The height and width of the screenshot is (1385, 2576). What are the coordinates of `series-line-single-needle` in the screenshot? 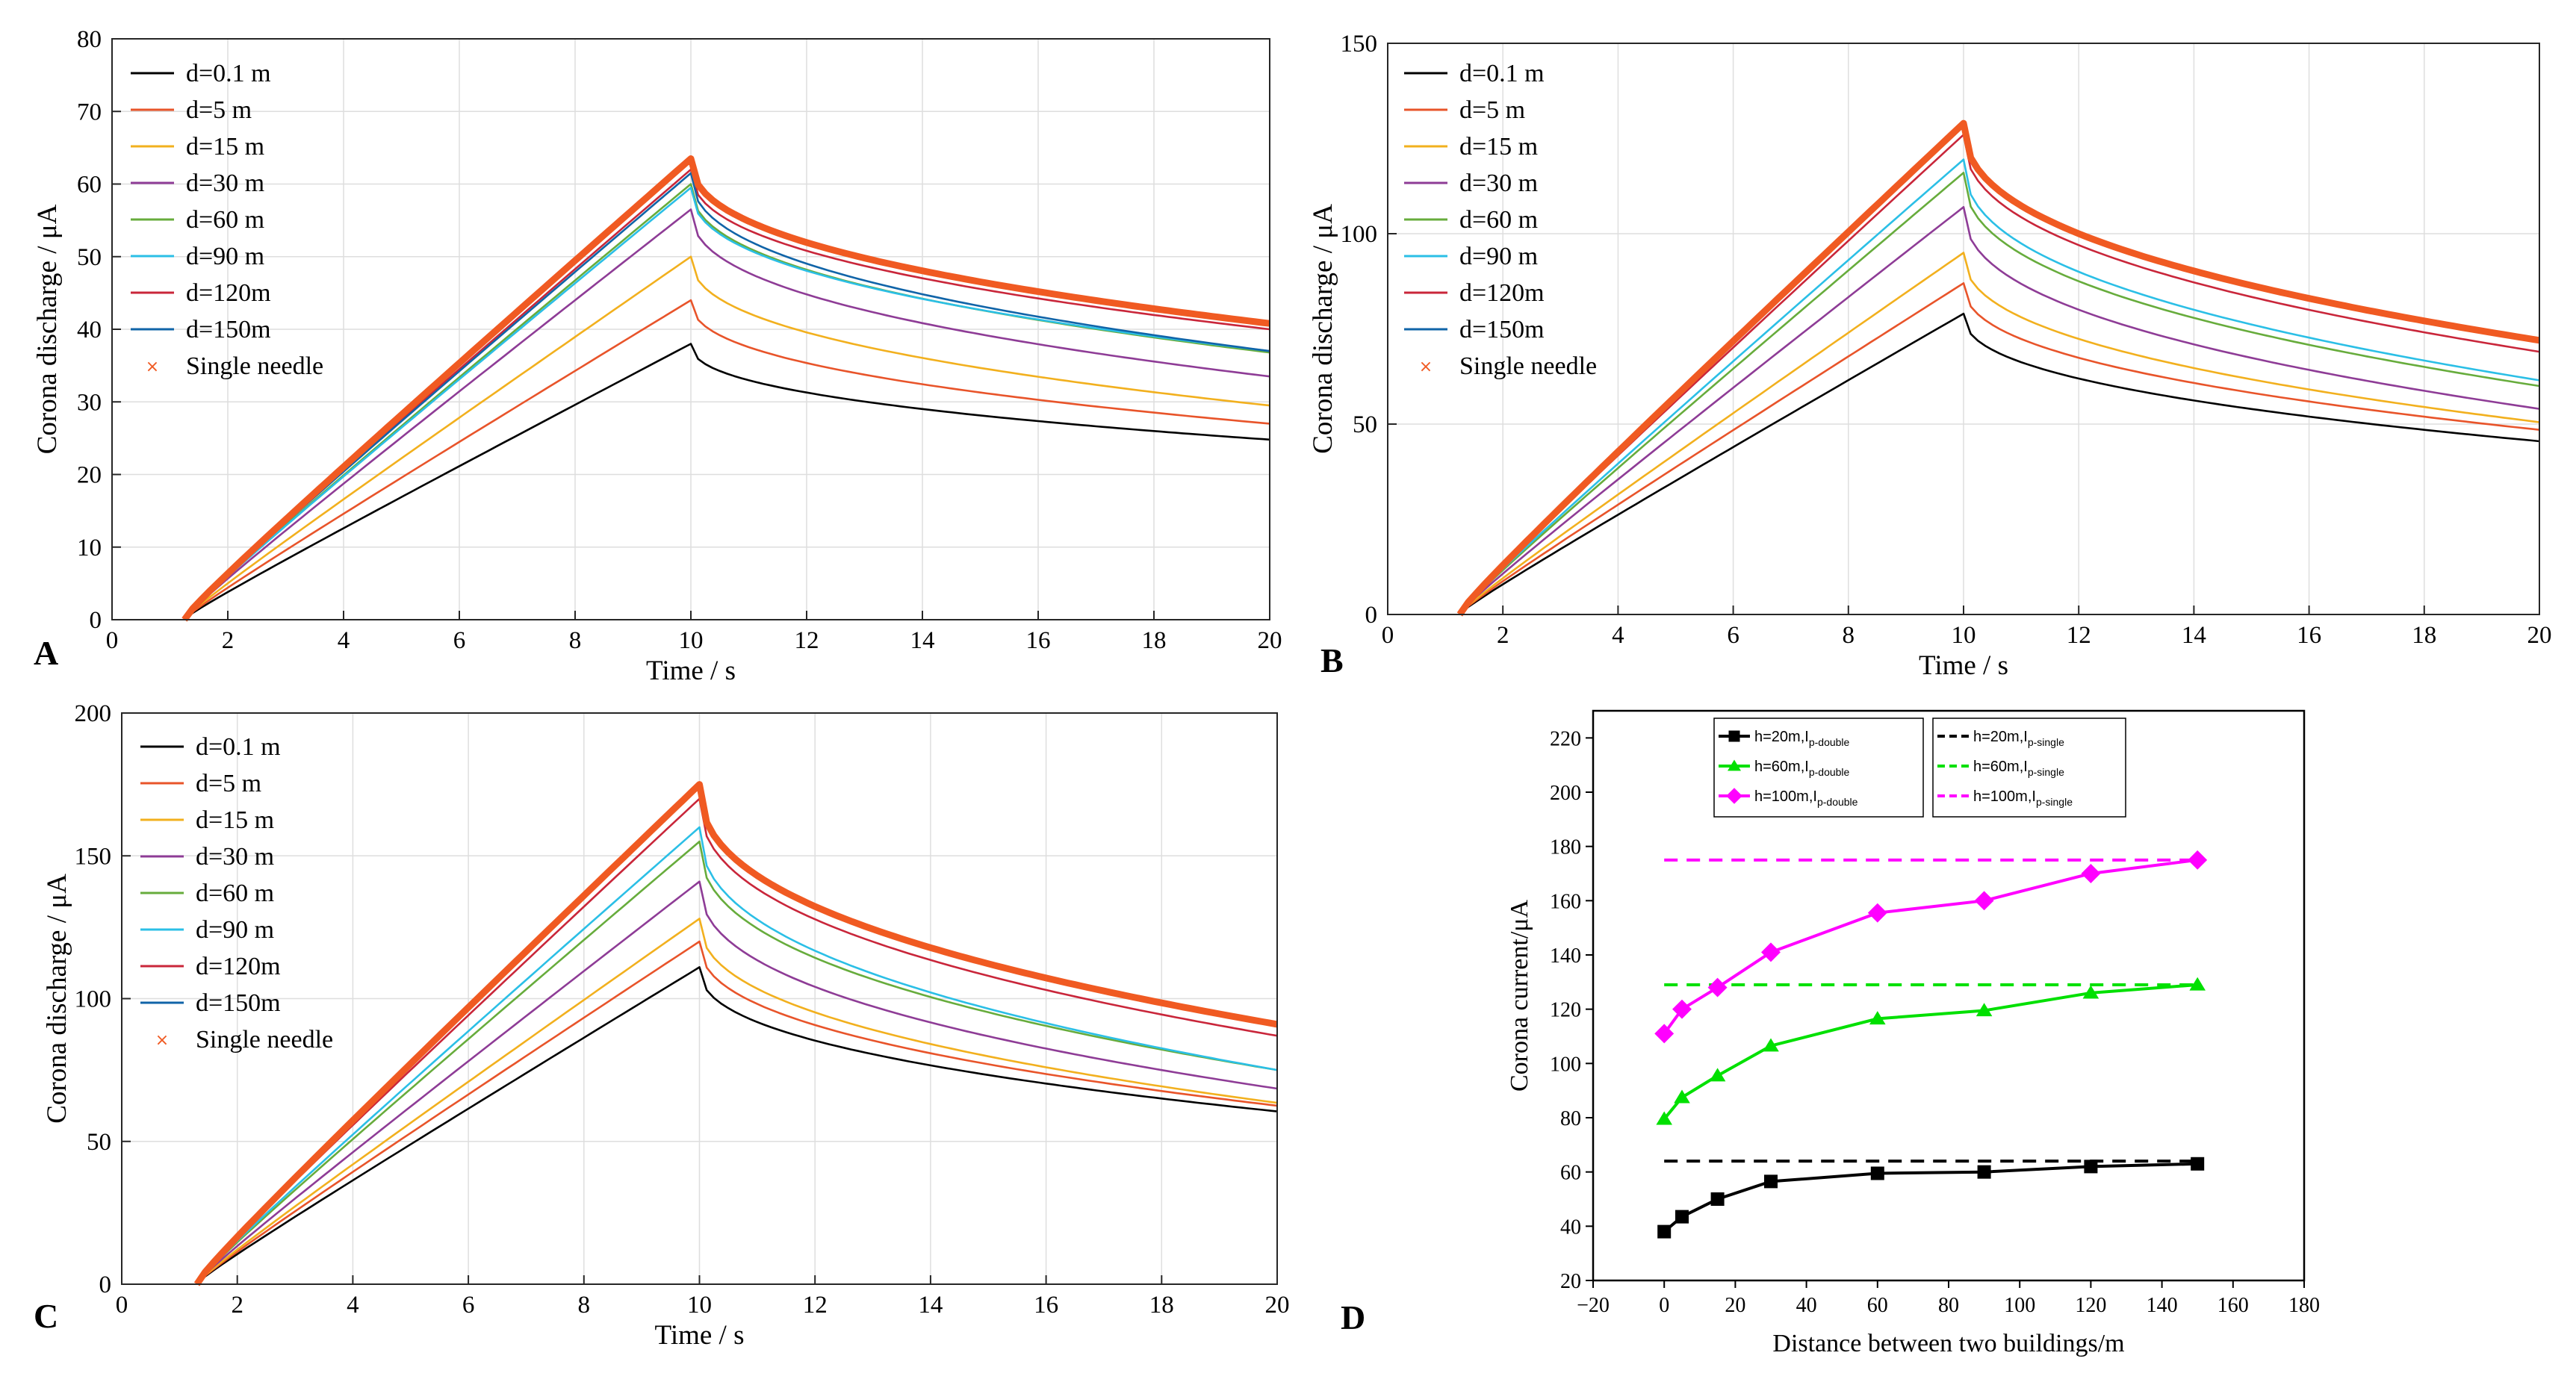 It's located at (725, 388).